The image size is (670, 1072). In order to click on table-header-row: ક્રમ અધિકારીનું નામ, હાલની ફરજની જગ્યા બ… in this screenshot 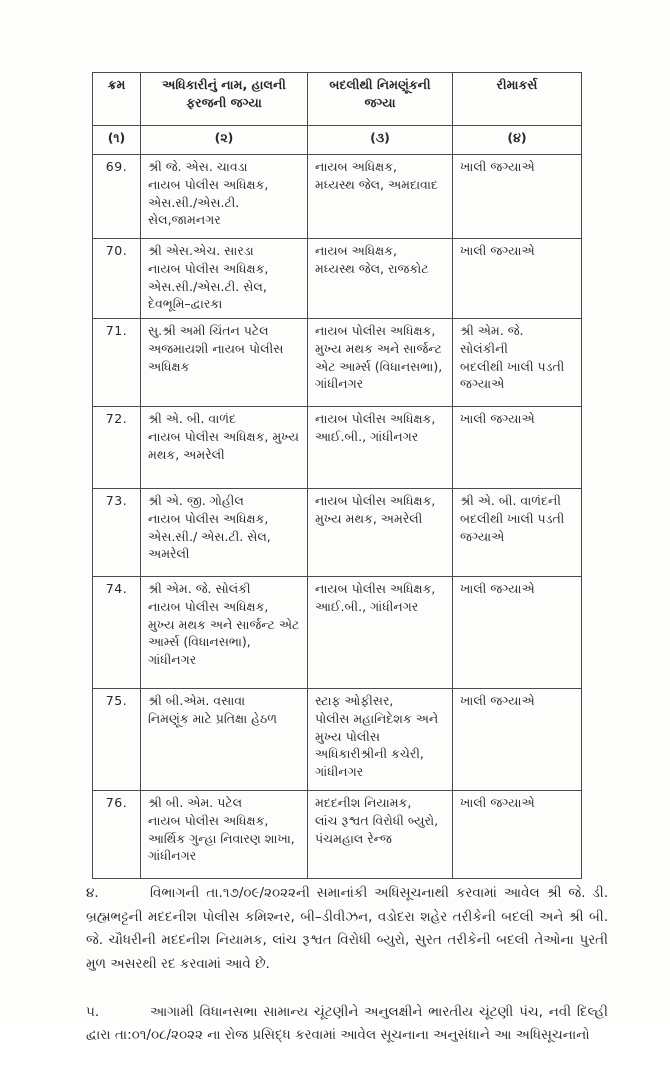, I will do `click(337, 99)`.